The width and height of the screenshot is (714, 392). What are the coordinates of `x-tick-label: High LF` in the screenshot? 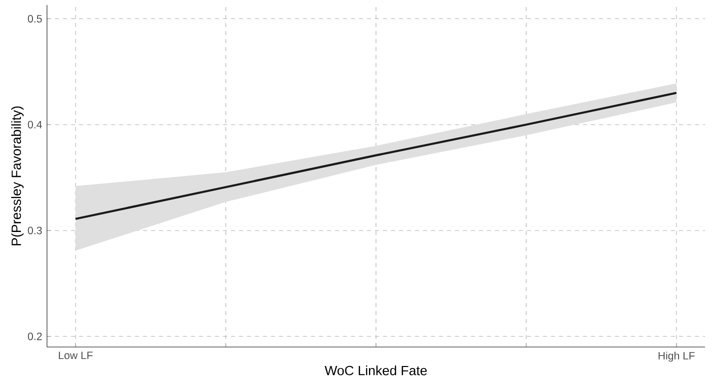 It's located at (676, 357).